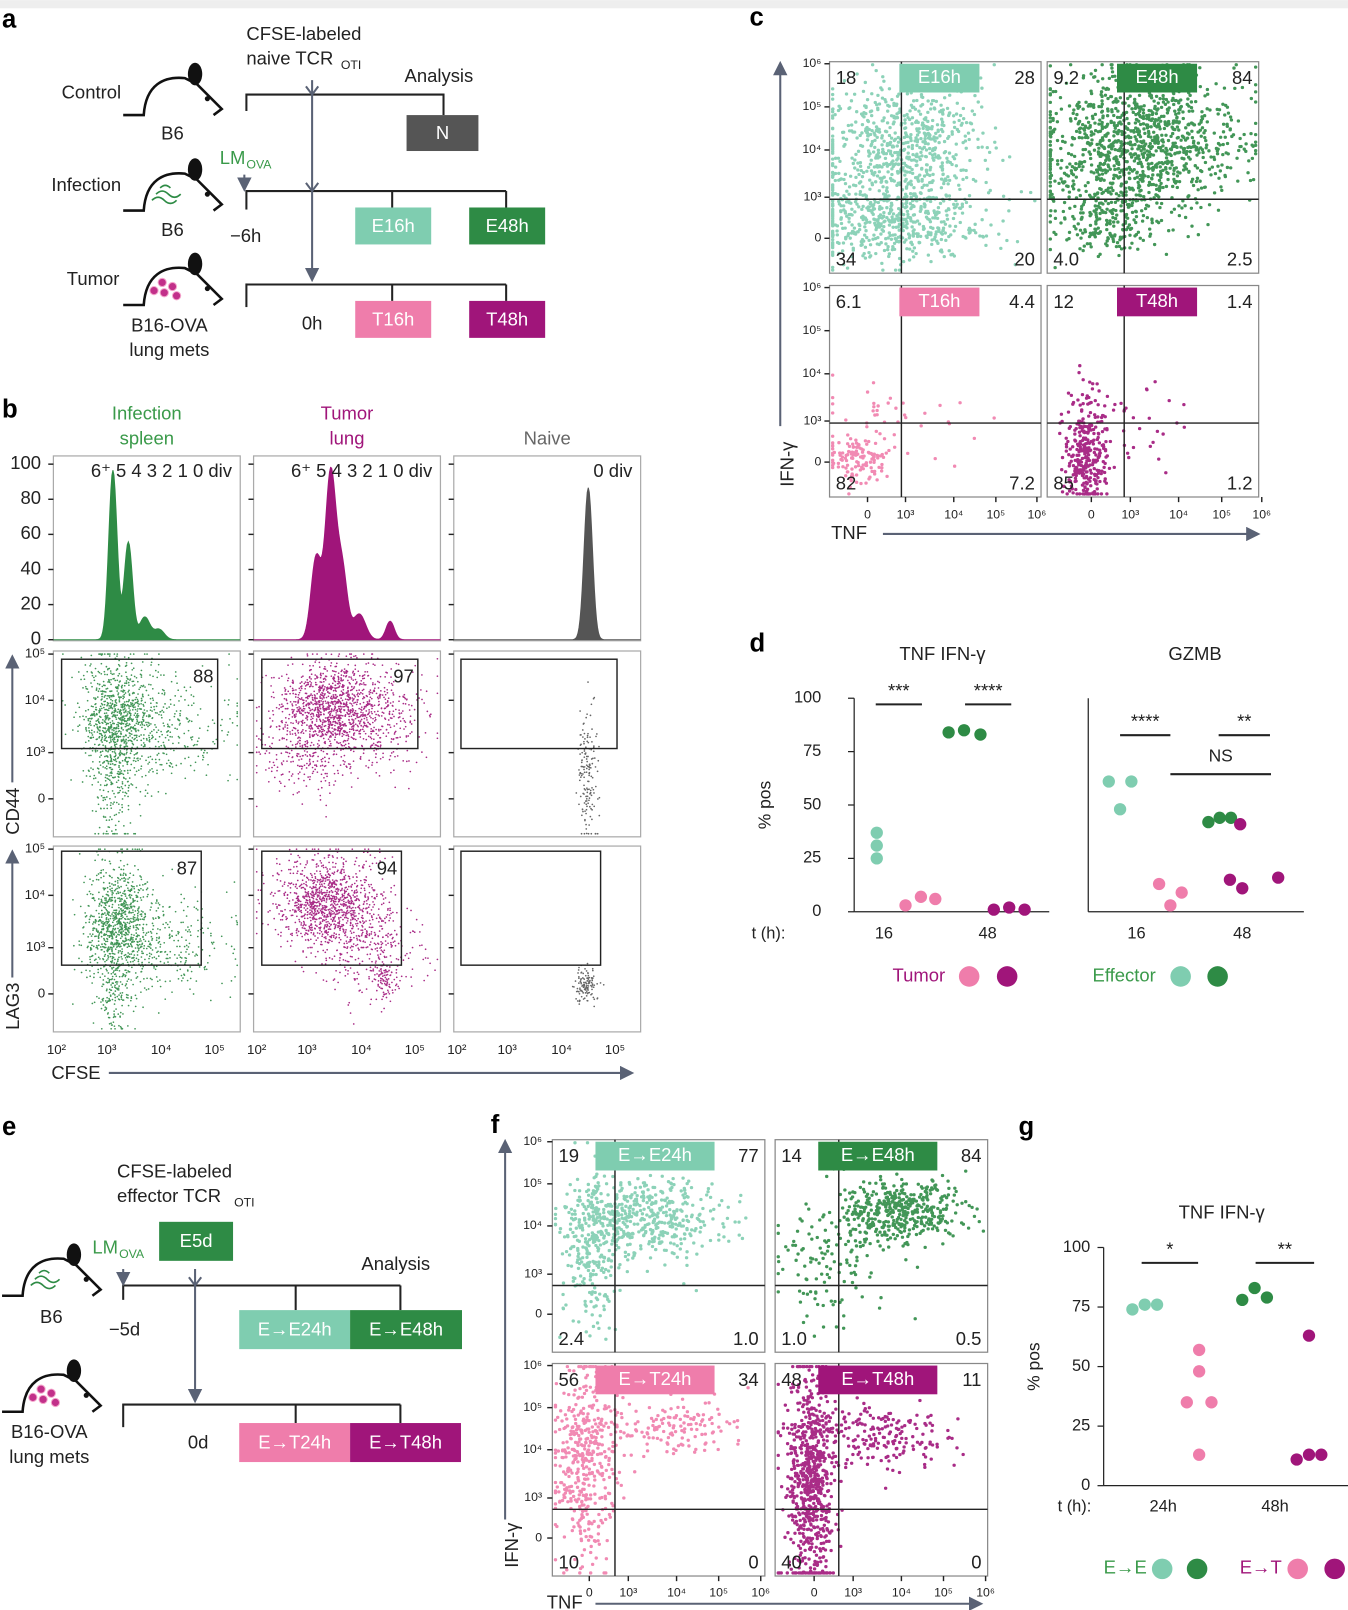 The height and width of the screenshot is (1610, 1348). What do you see at coordinates (105, 1246) in the screenshot?
I see `label: LM` at bounding box center [105, 1246].